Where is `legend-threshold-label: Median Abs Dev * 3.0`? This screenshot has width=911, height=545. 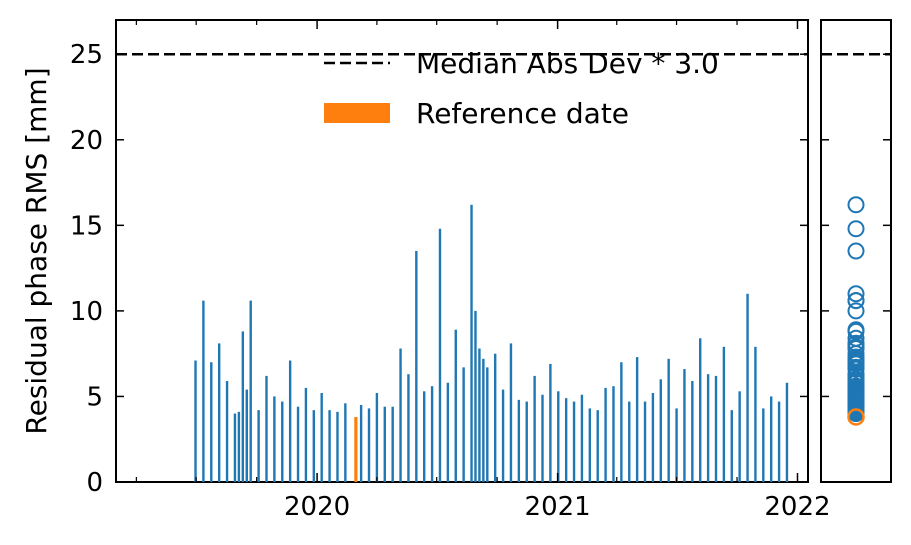 legend-threshold-label: Median Abs Dev * 3.0 is located at coordinates (567, 63).